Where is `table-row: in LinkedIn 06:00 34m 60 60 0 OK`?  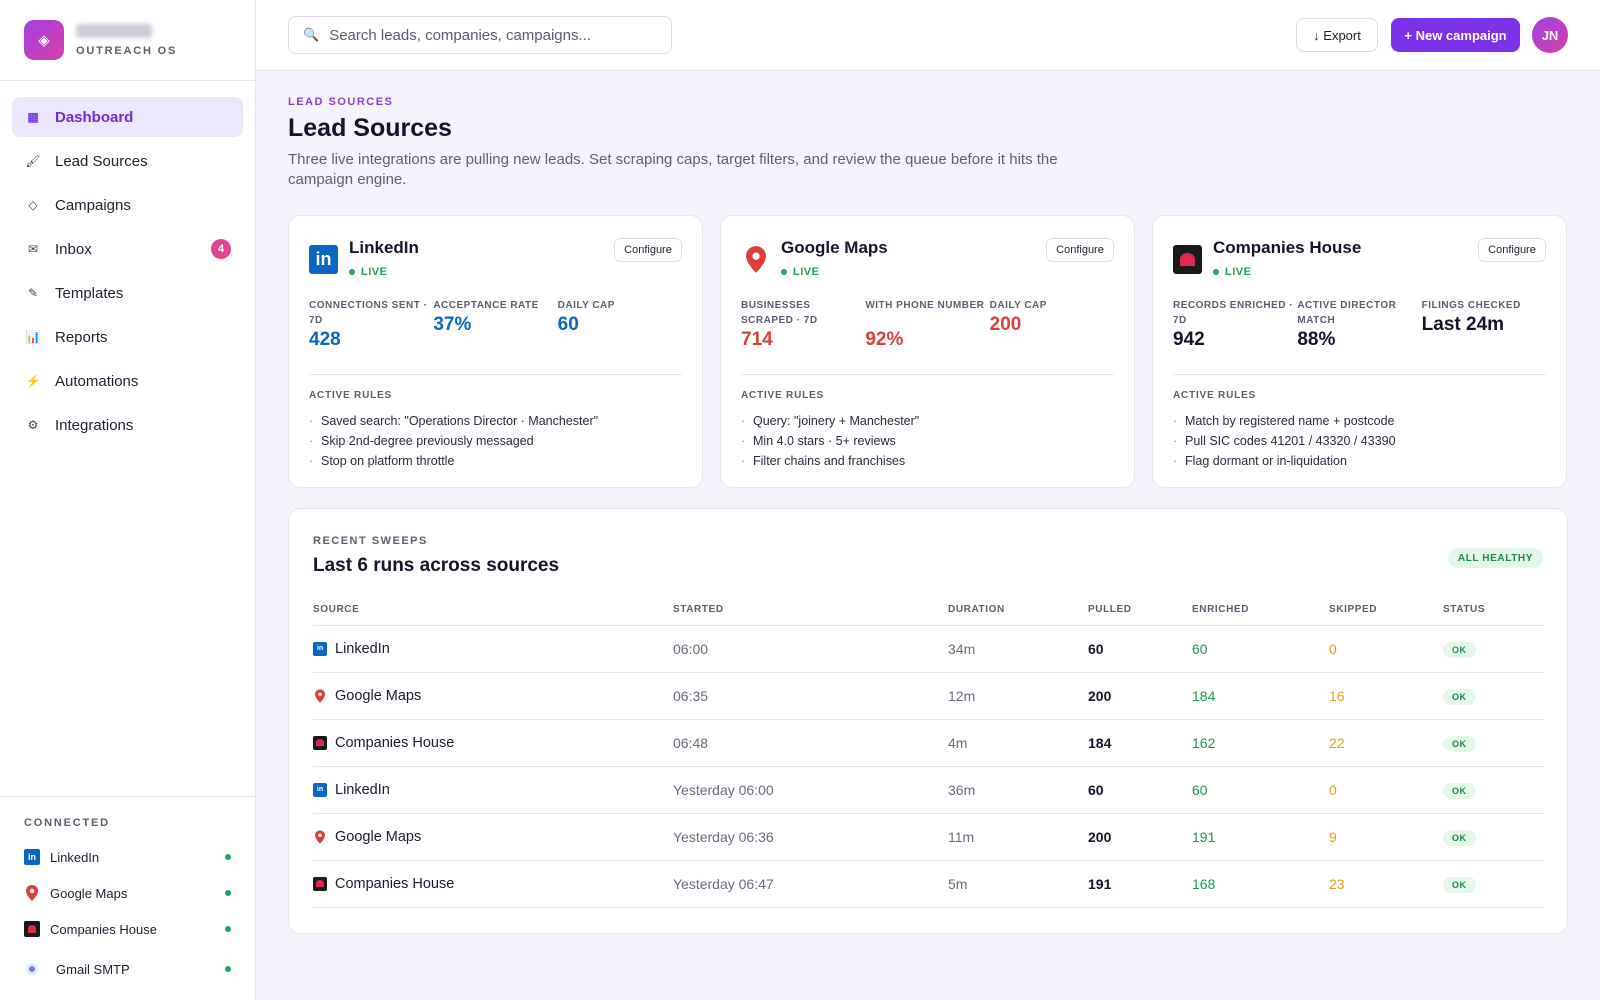 table-row: in LinkedIn 06:00 34m 60 60 0 OK is located at coordinates (928, 649).